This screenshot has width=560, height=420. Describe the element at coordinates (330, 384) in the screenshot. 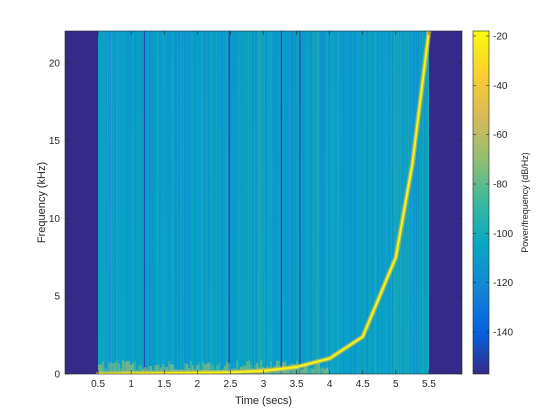

I see `x-tick-label: 4` at that location.